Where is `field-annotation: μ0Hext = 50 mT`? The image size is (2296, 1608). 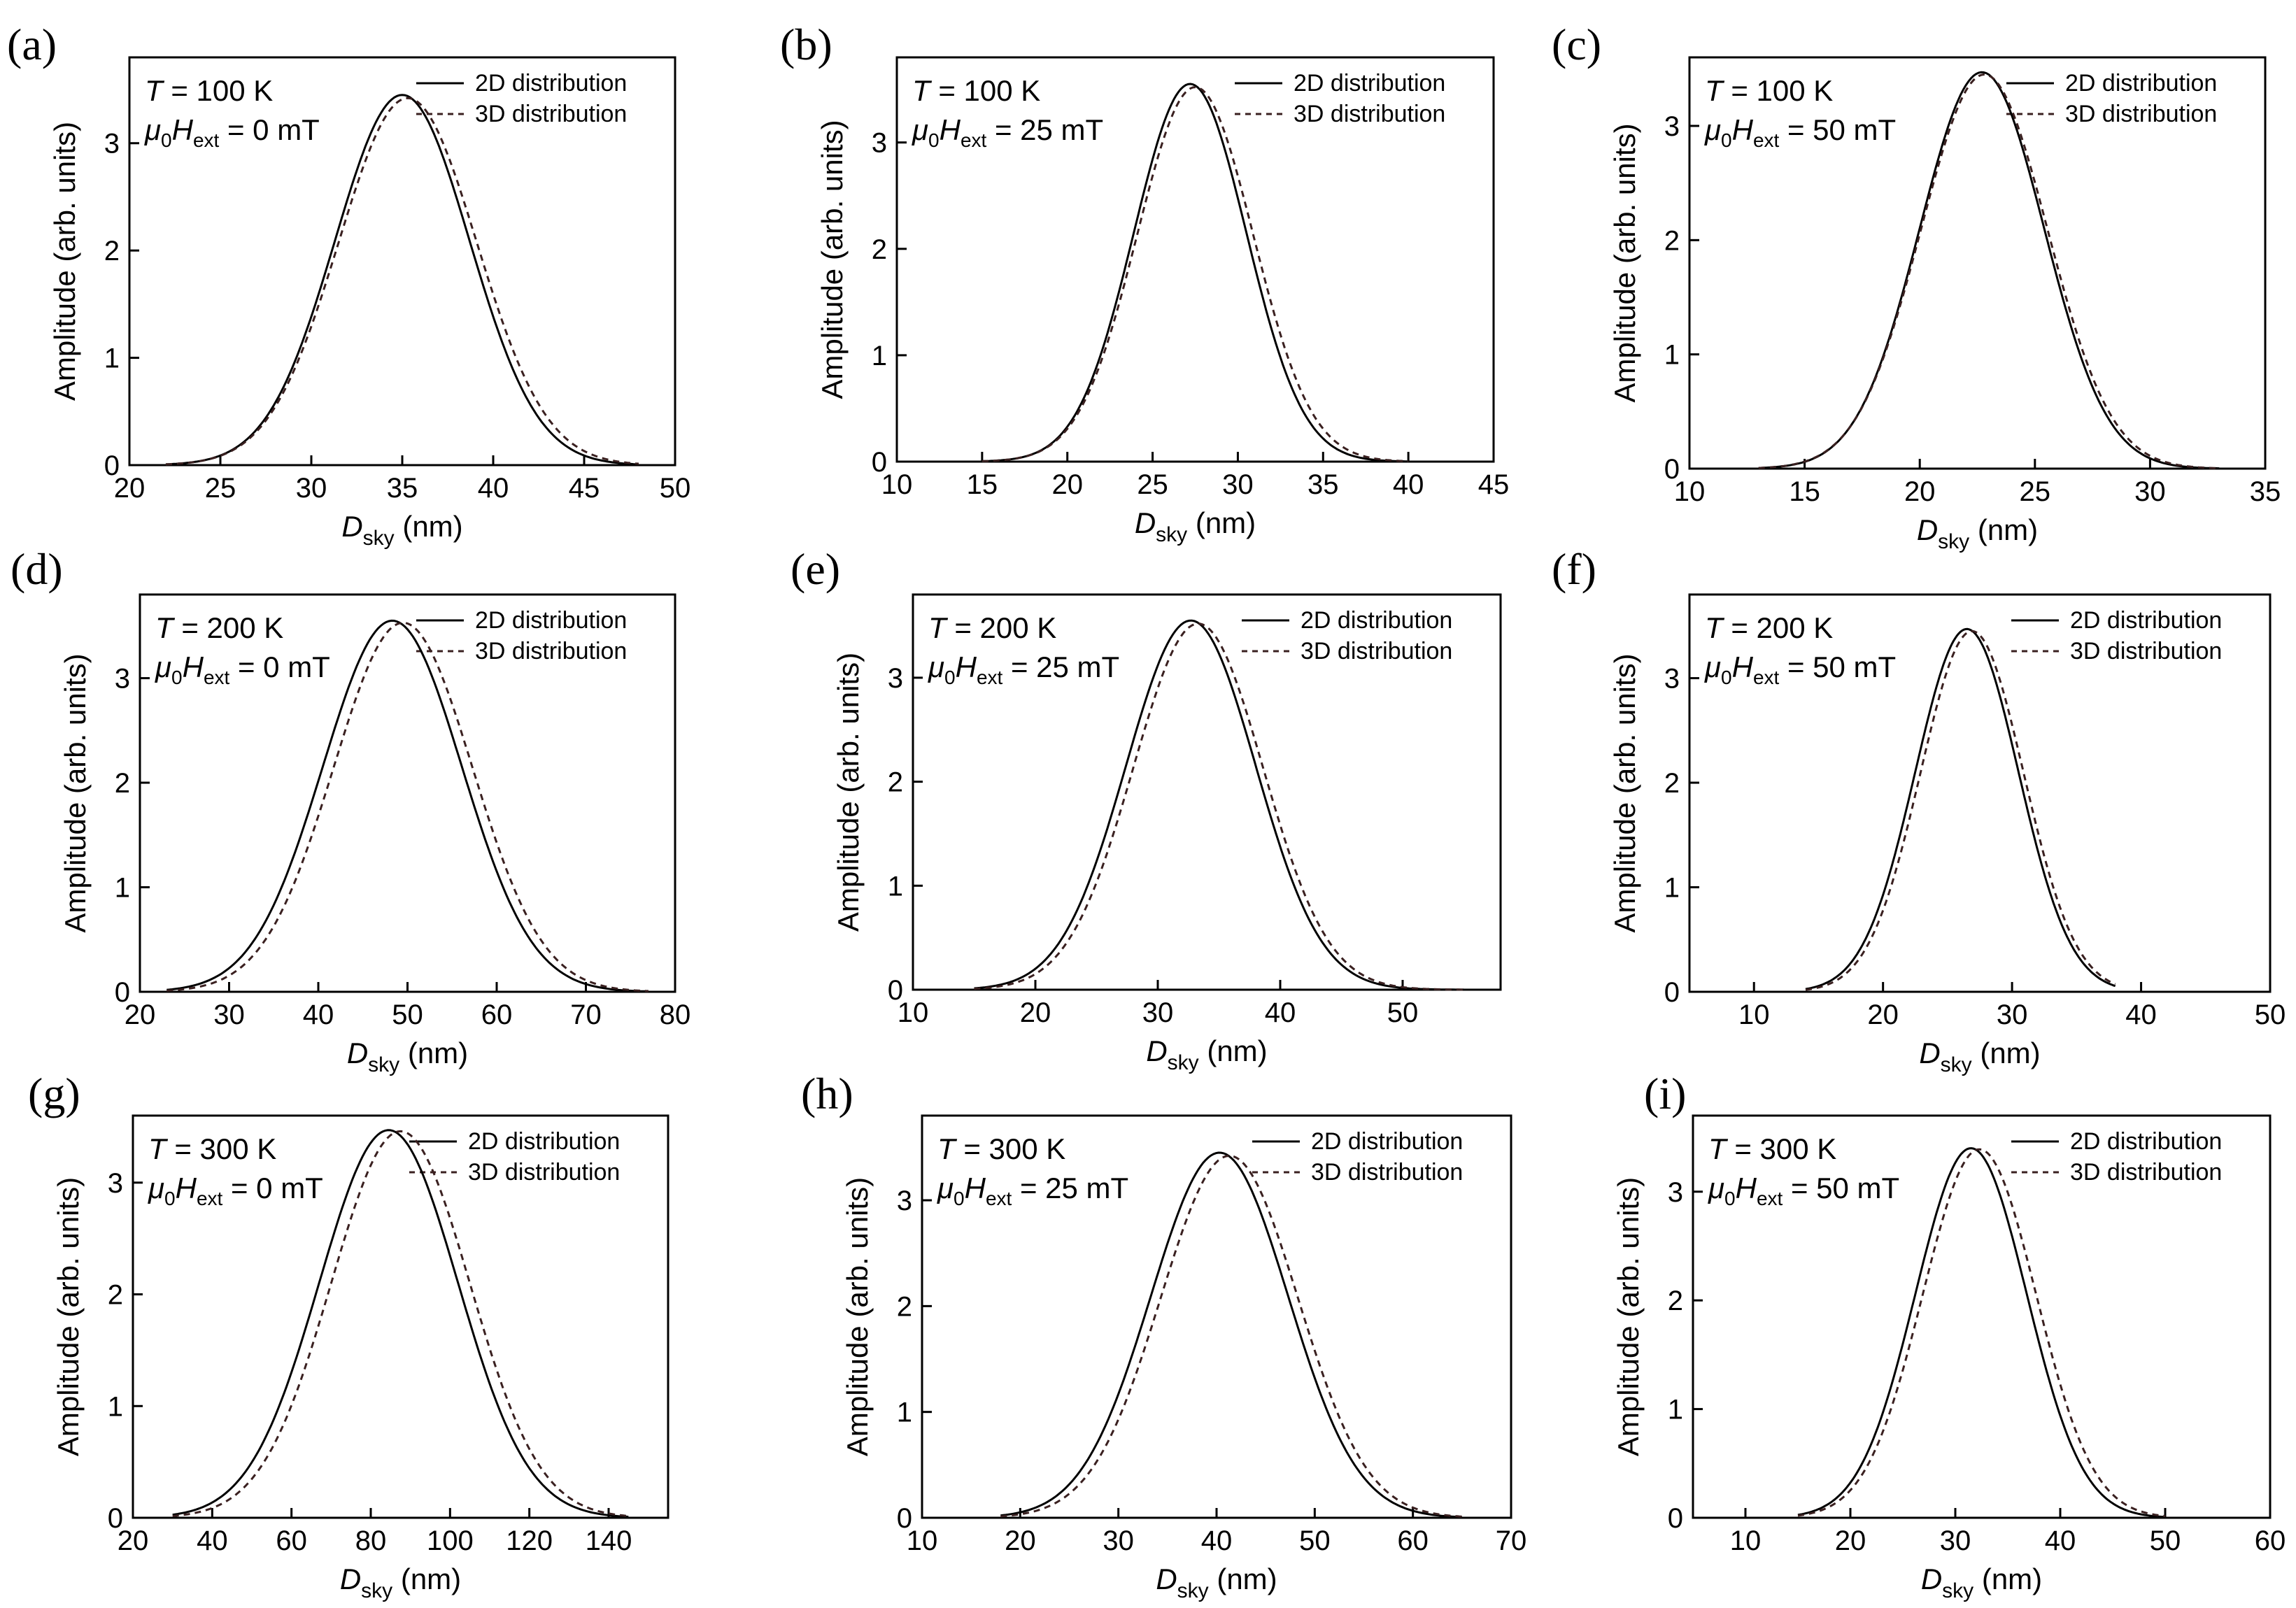
field-annotation: μ0Hext = 50 mT is located at coordinates (1800, 669).